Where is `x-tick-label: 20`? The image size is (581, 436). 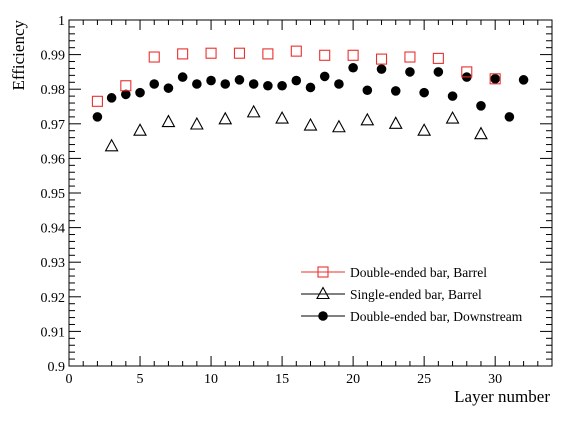 x-tick-label: 20 is located at coordinates (353, 379).